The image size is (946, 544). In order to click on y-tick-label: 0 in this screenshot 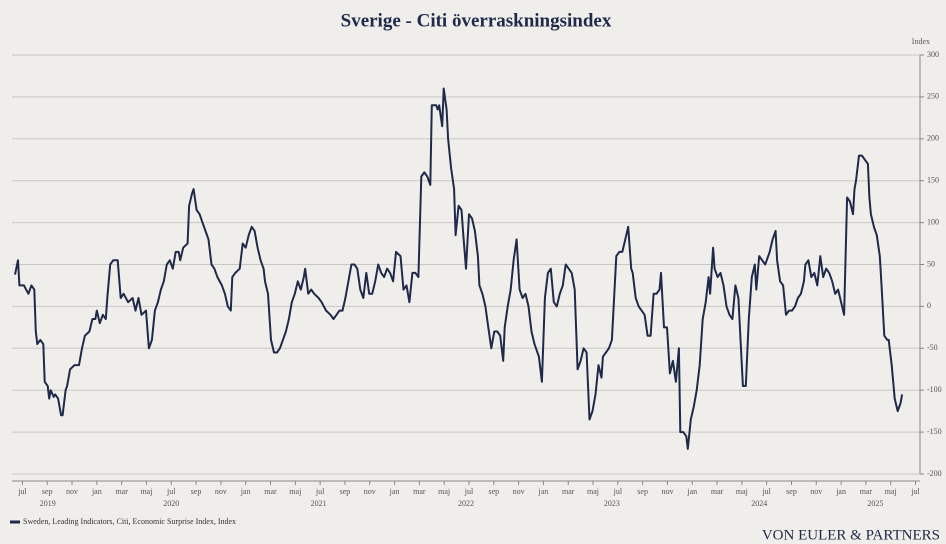, I will do `click(929, 305)`.